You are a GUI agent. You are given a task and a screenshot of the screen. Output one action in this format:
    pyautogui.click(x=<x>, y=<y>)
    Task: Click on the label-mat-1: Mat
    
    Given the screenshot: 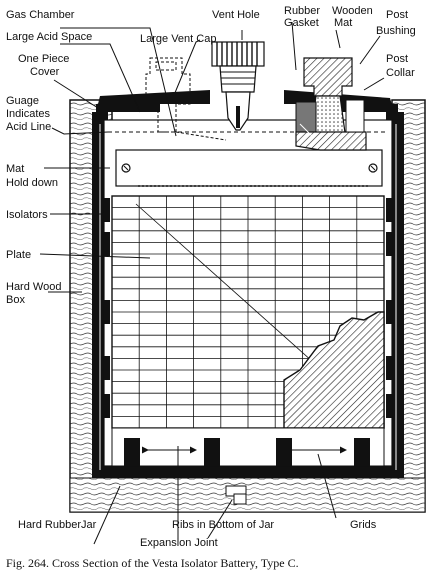 What is the action you would take?
    pyautogui.click(x=15, y=169)
    